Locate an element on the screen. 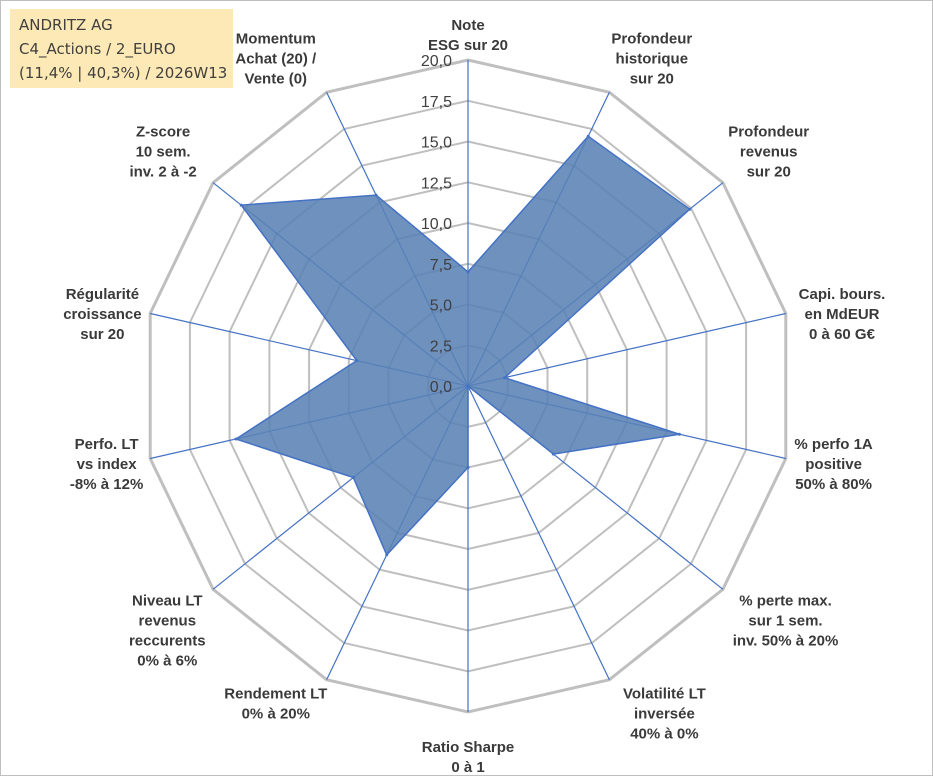 Image resolution: width=933 pixels, height=776 pixels. period-label: (11,4% | 40,3%) / 2026W13 is located at coordinates (123, 73).